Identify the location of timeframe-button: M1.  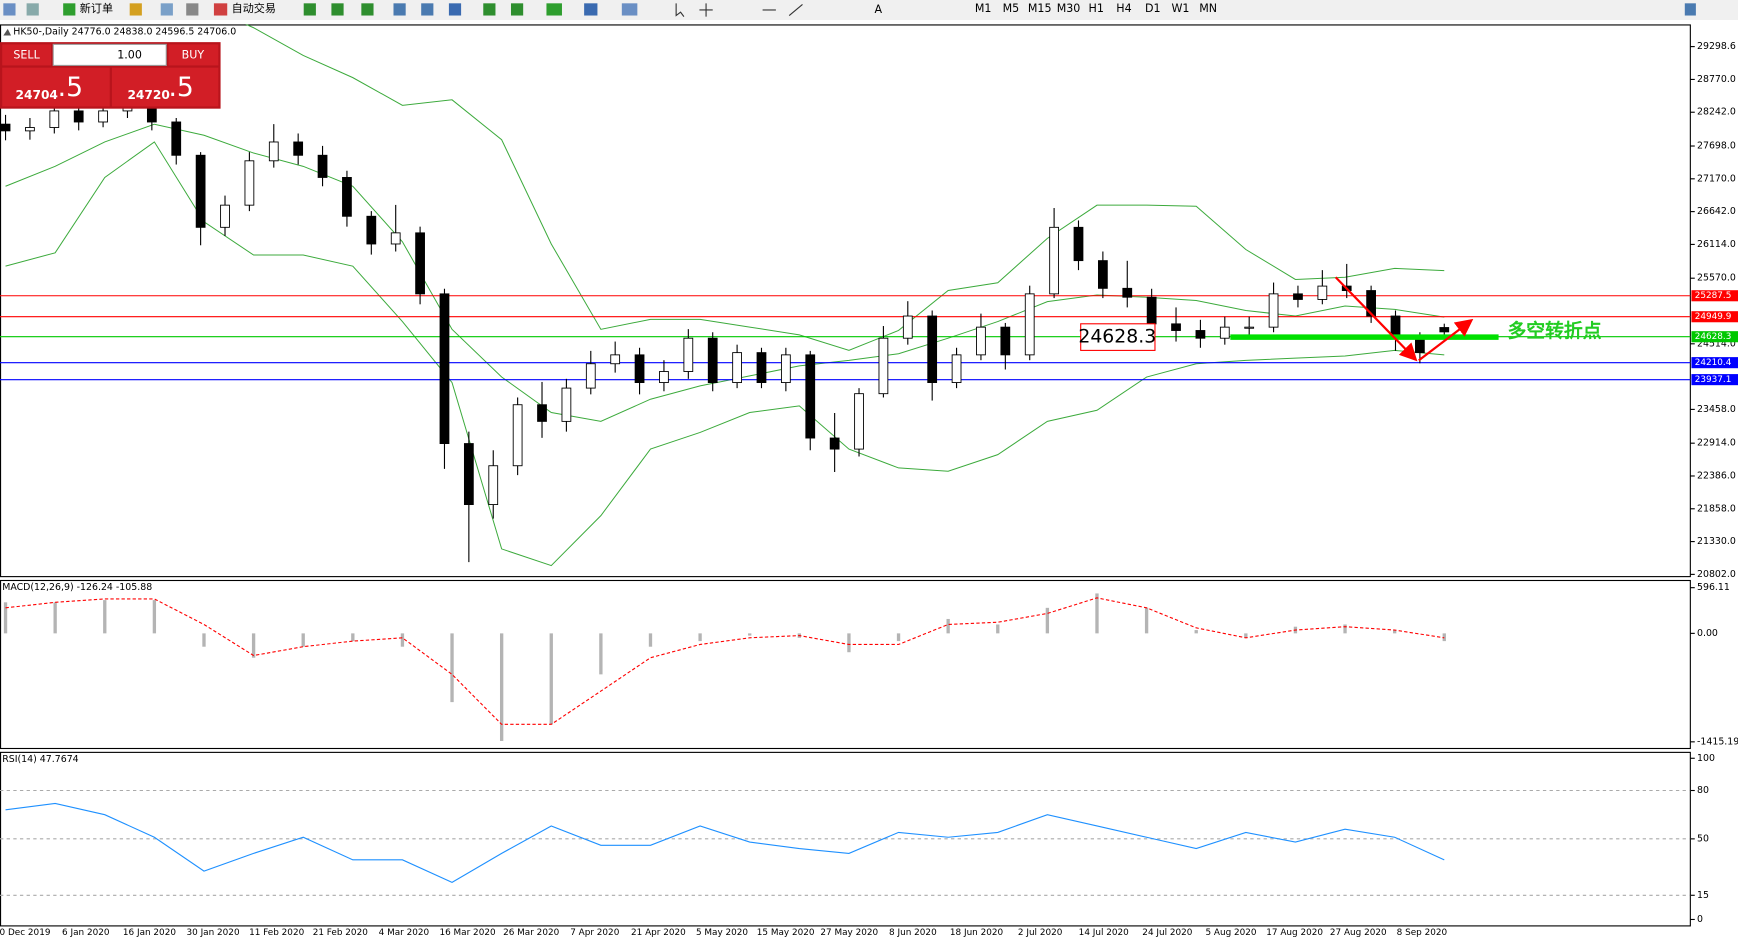
(983, 8).